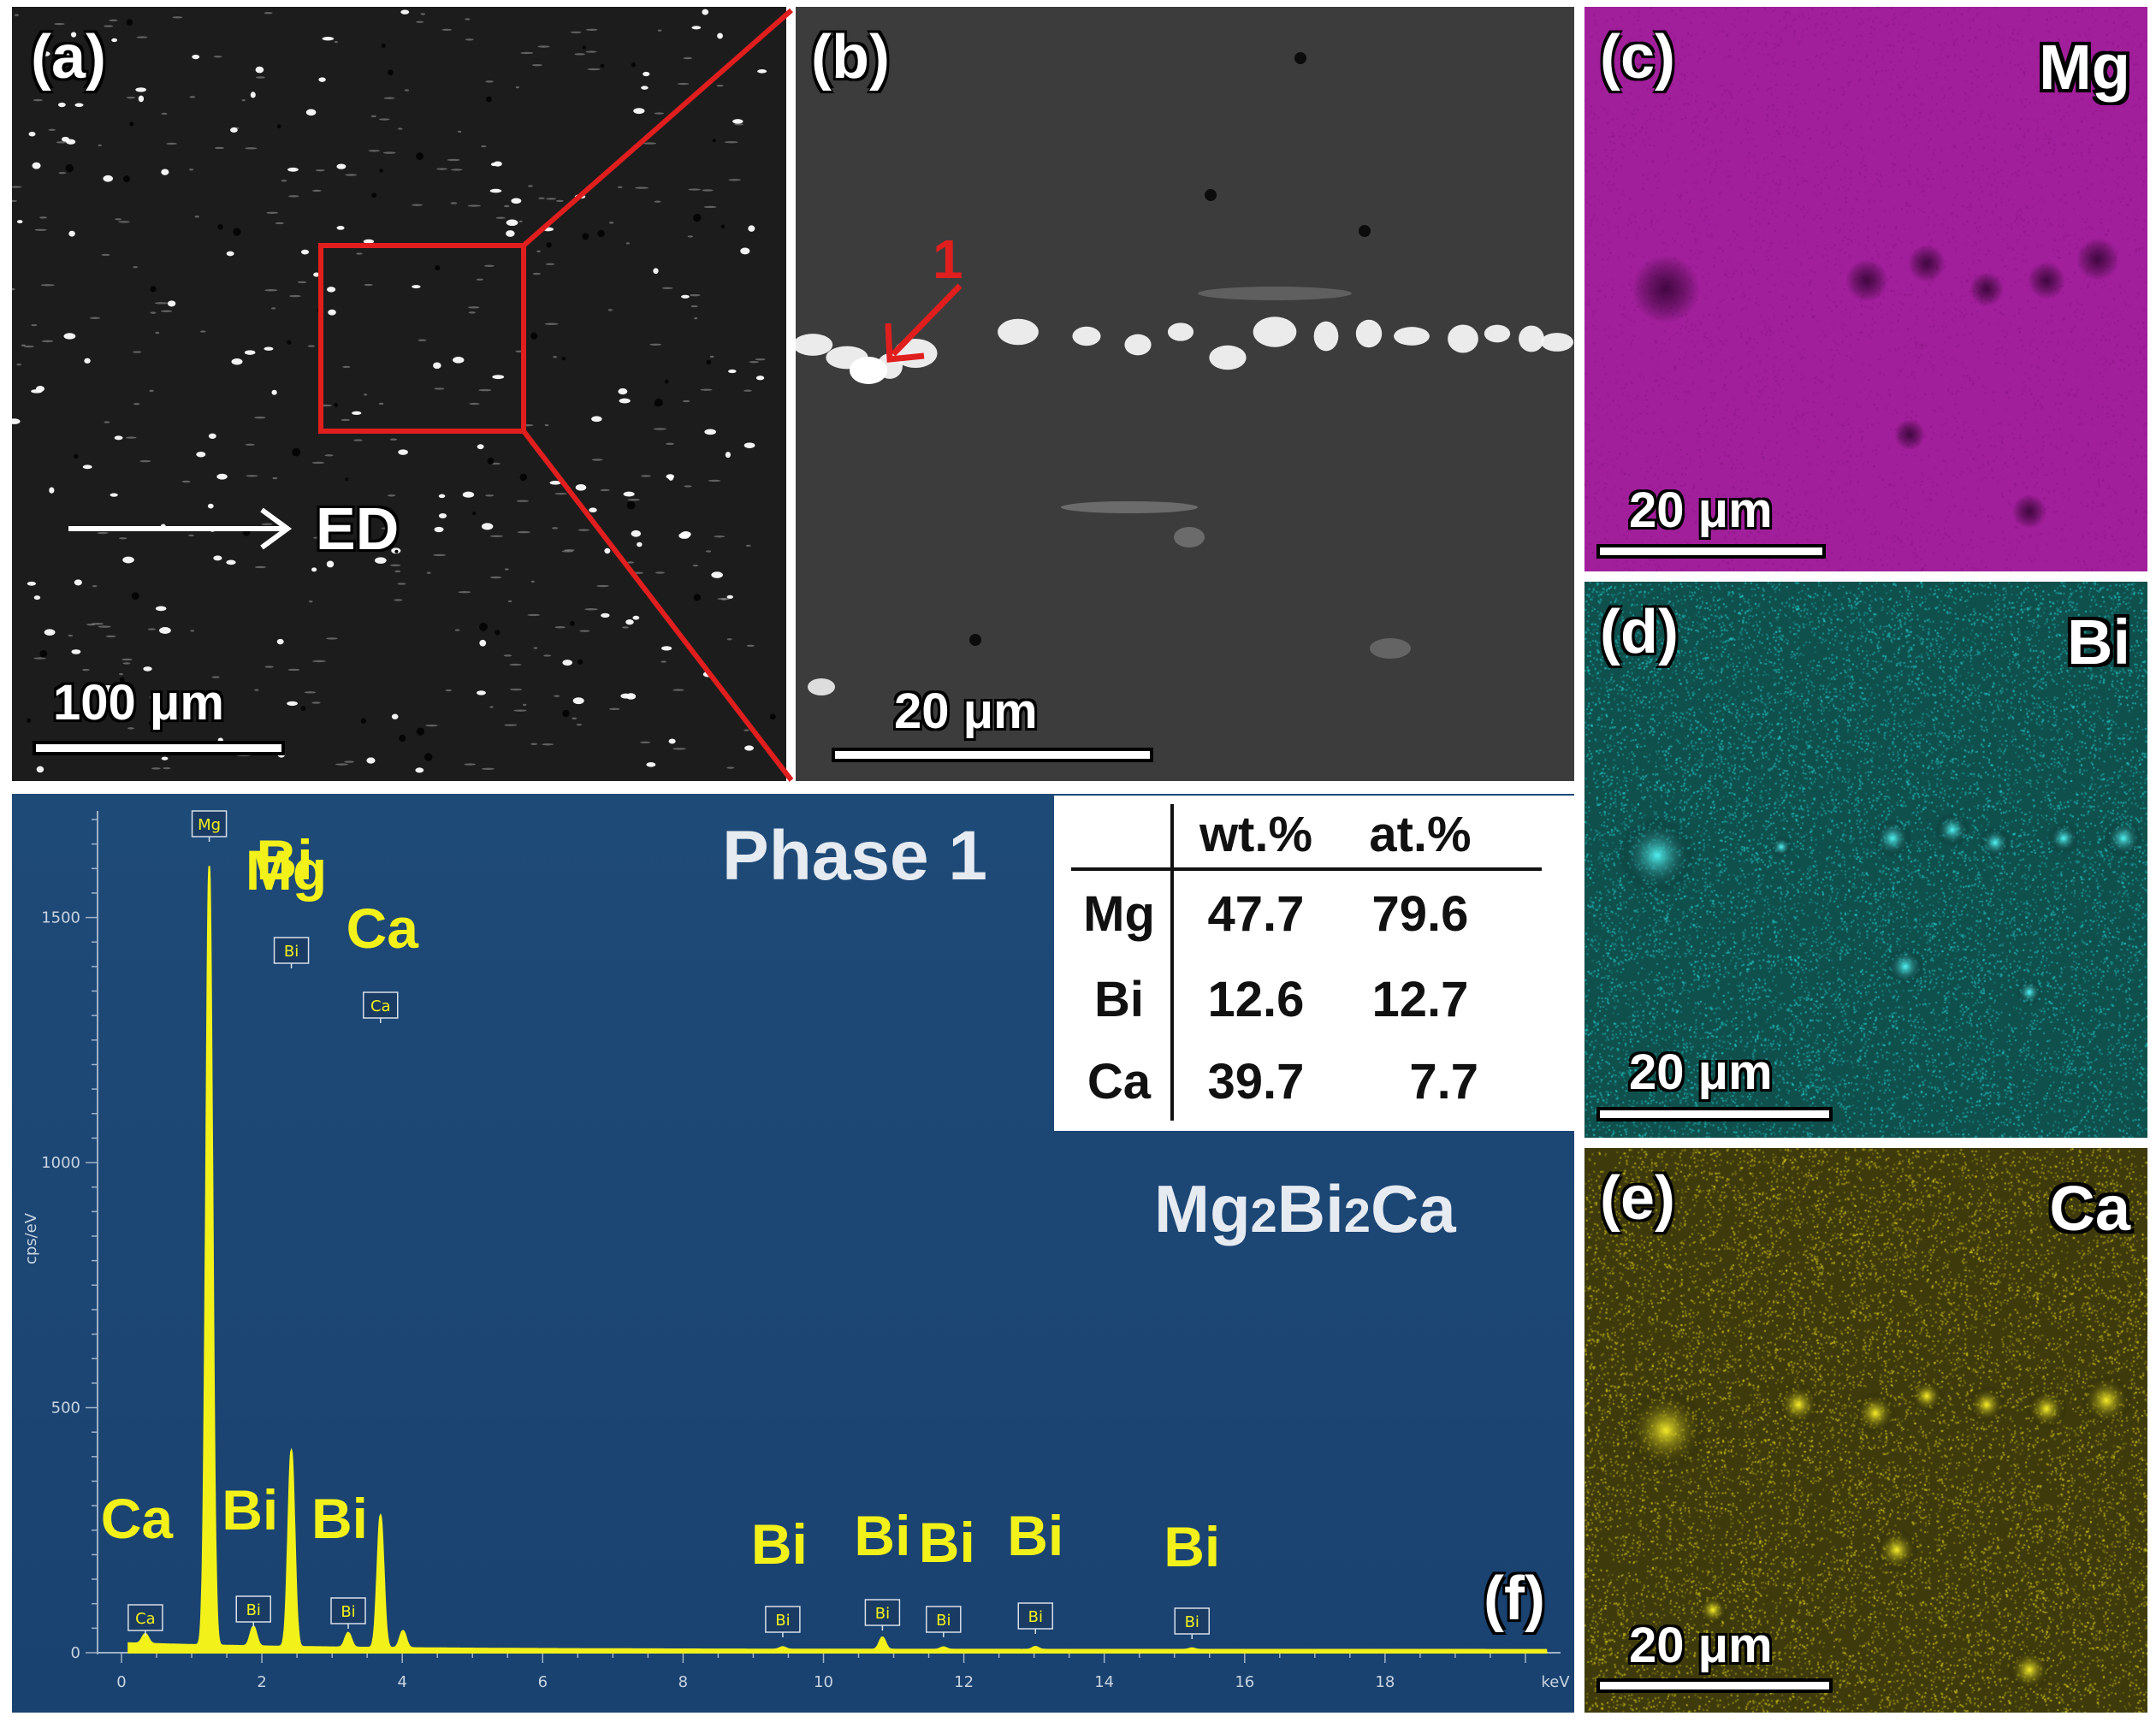 This screenshot has width=2156, height=1722. Describe the element at coordinates (964, 1682) in the screenshot. I see `x-tick-label: 12` at that location.